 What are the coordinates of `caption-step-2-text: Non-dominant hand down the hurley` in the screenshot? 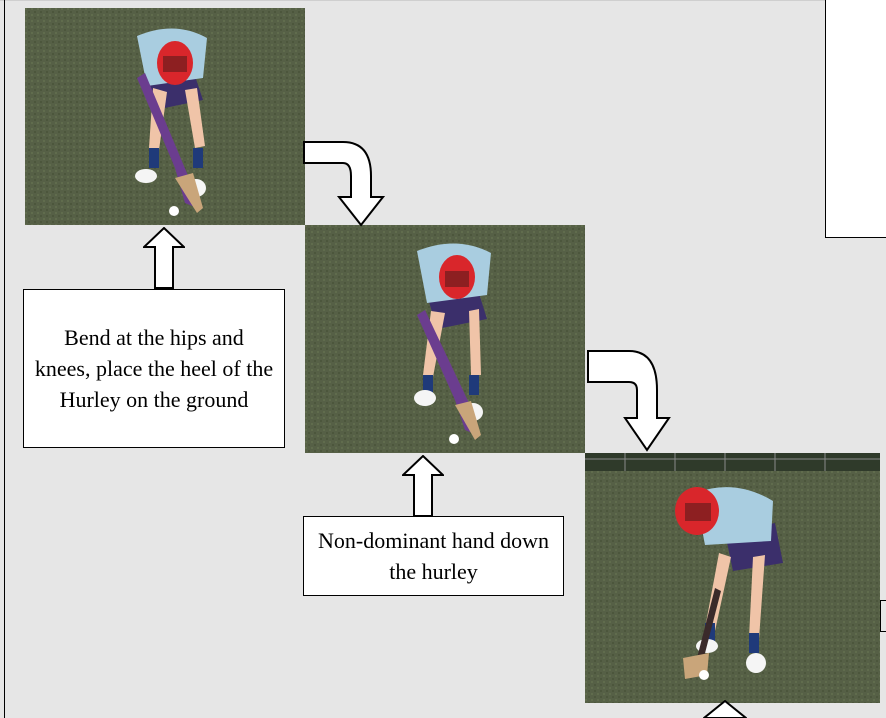 It's located at (433, 556).